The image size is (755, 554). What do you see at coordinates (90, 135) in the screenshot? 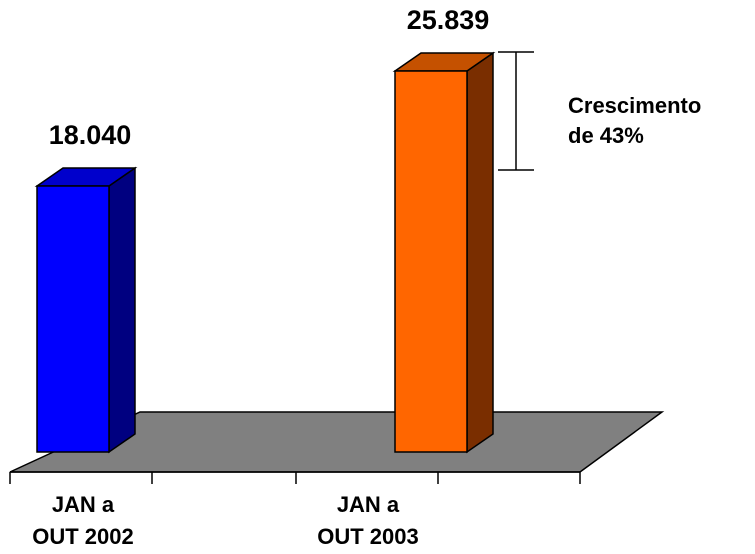
I see `bar-0-value-label: 18.040` at bounding box center [90, 135].